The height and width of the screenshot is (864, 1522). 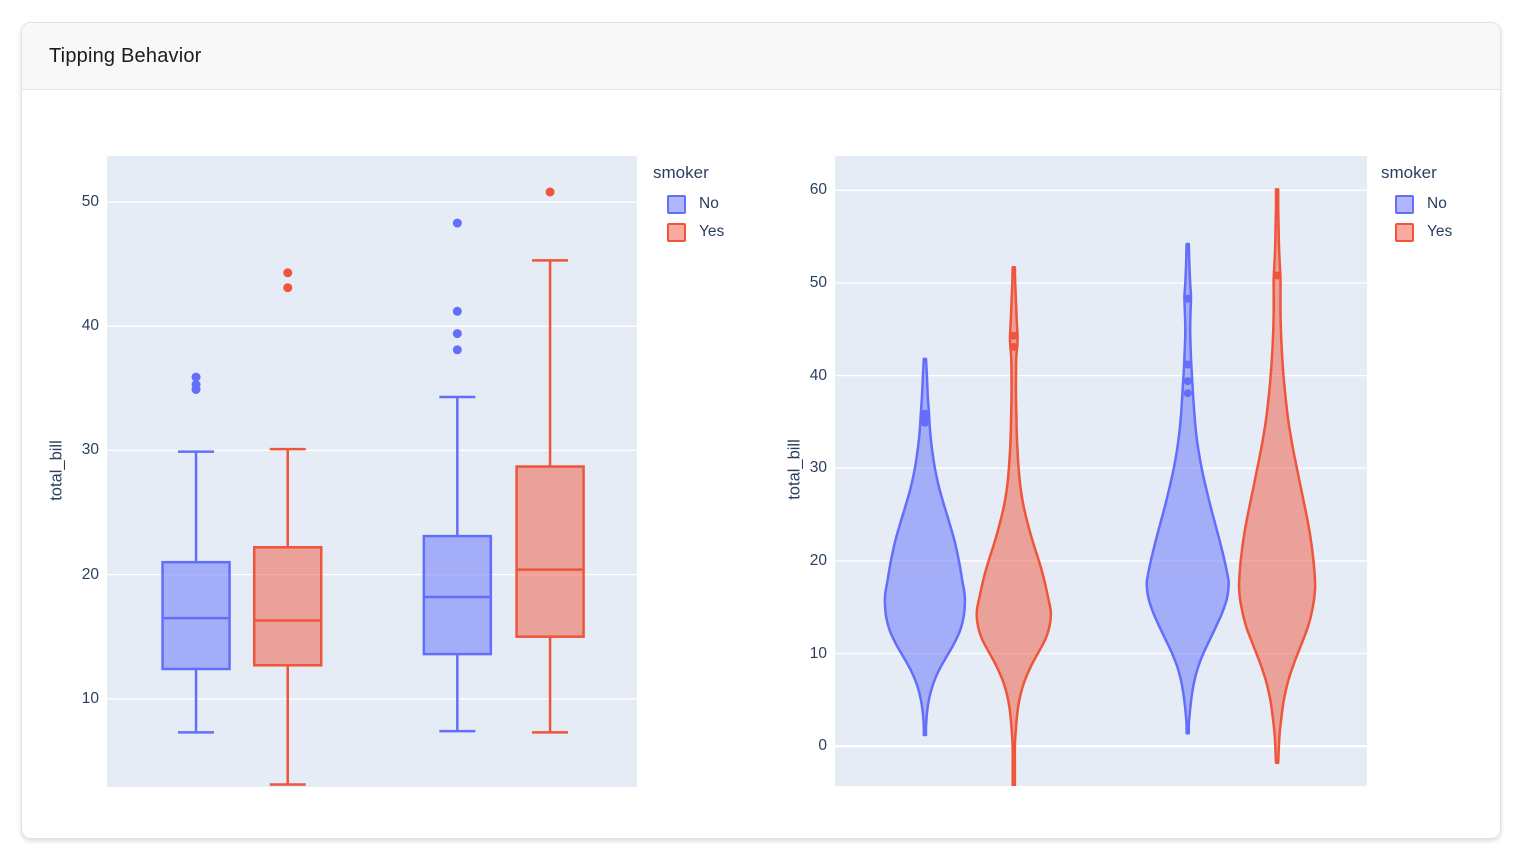 What do you see at coordinates (818, 189) in the screenshot?
I see `y-tick-label: 60` at bounding box center [818, 189].